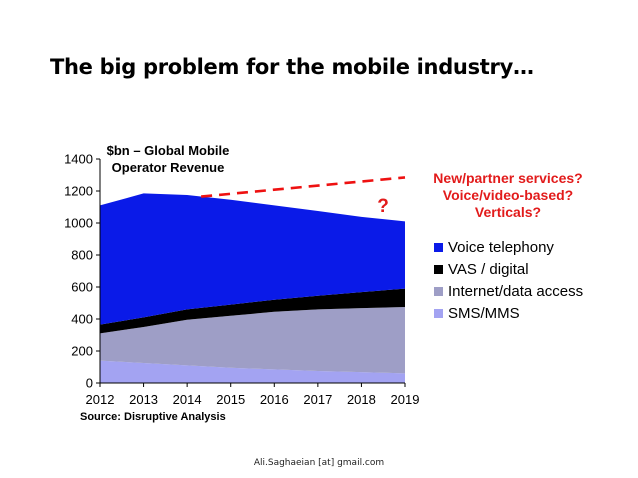 This screenshot has height=478, width=638. What do you see at coordinates (187, 399) in the screenshot?
I see `x-tick-label: 2014` at bounding box center [187, 399].